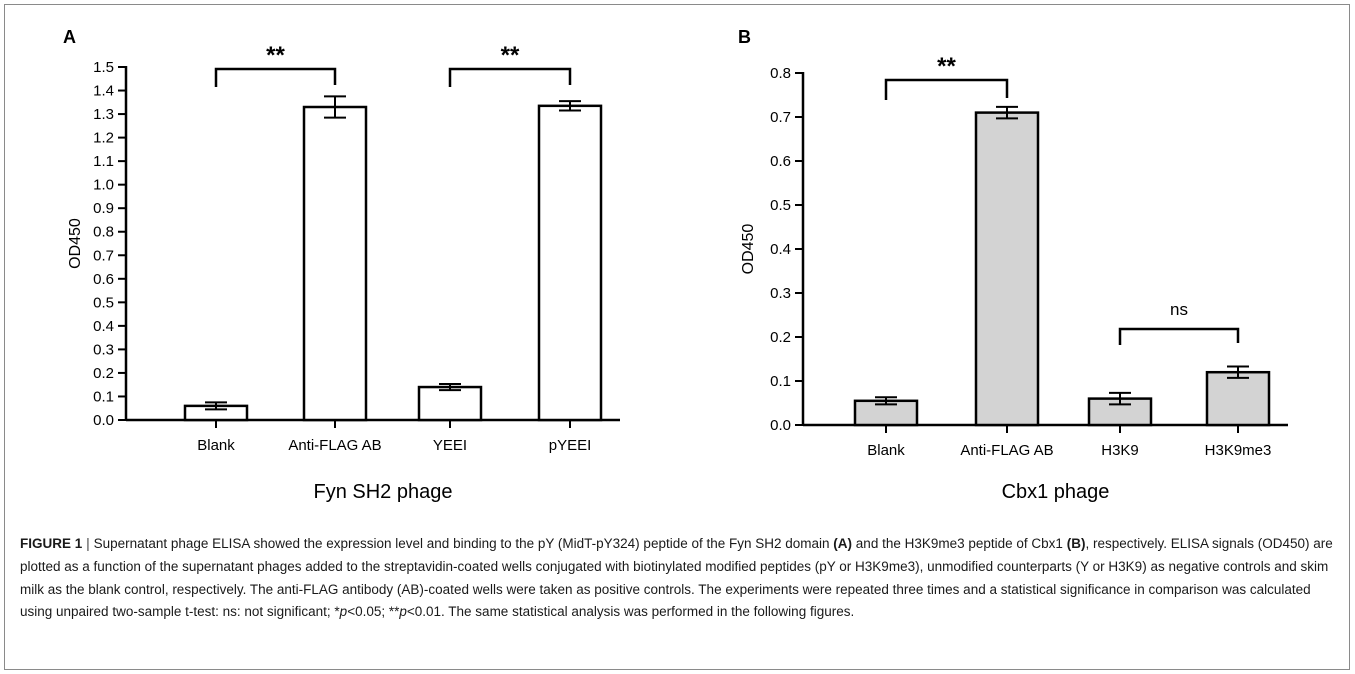 The height and width of the screenshot is (674, 1355). What do you see at coordinates (103, 91) in the screenshot?
I see `panel-a-y-tick-label: 1.4` at bounding box center [103, 91].